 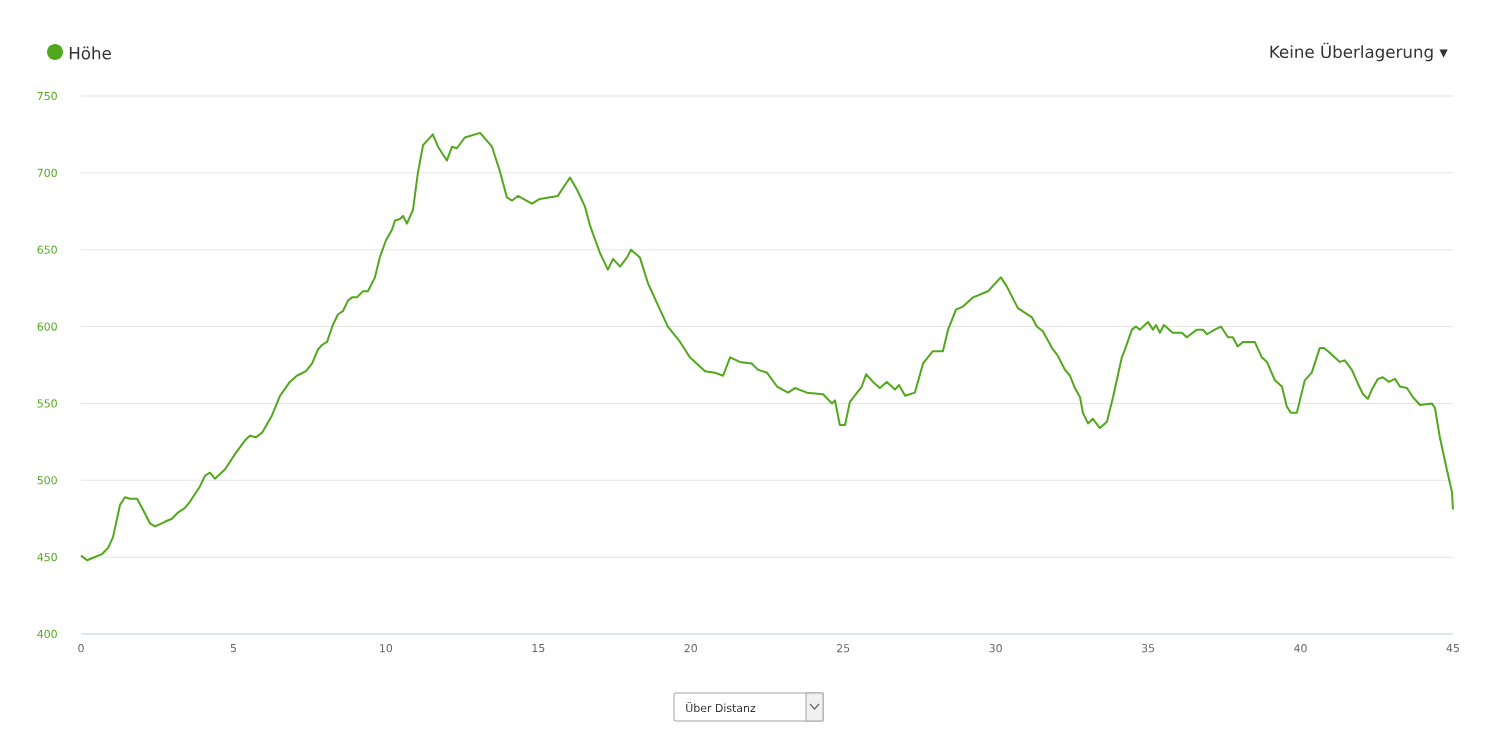 I want to click on x-tick-label: 30, so click(x=995, y=648).